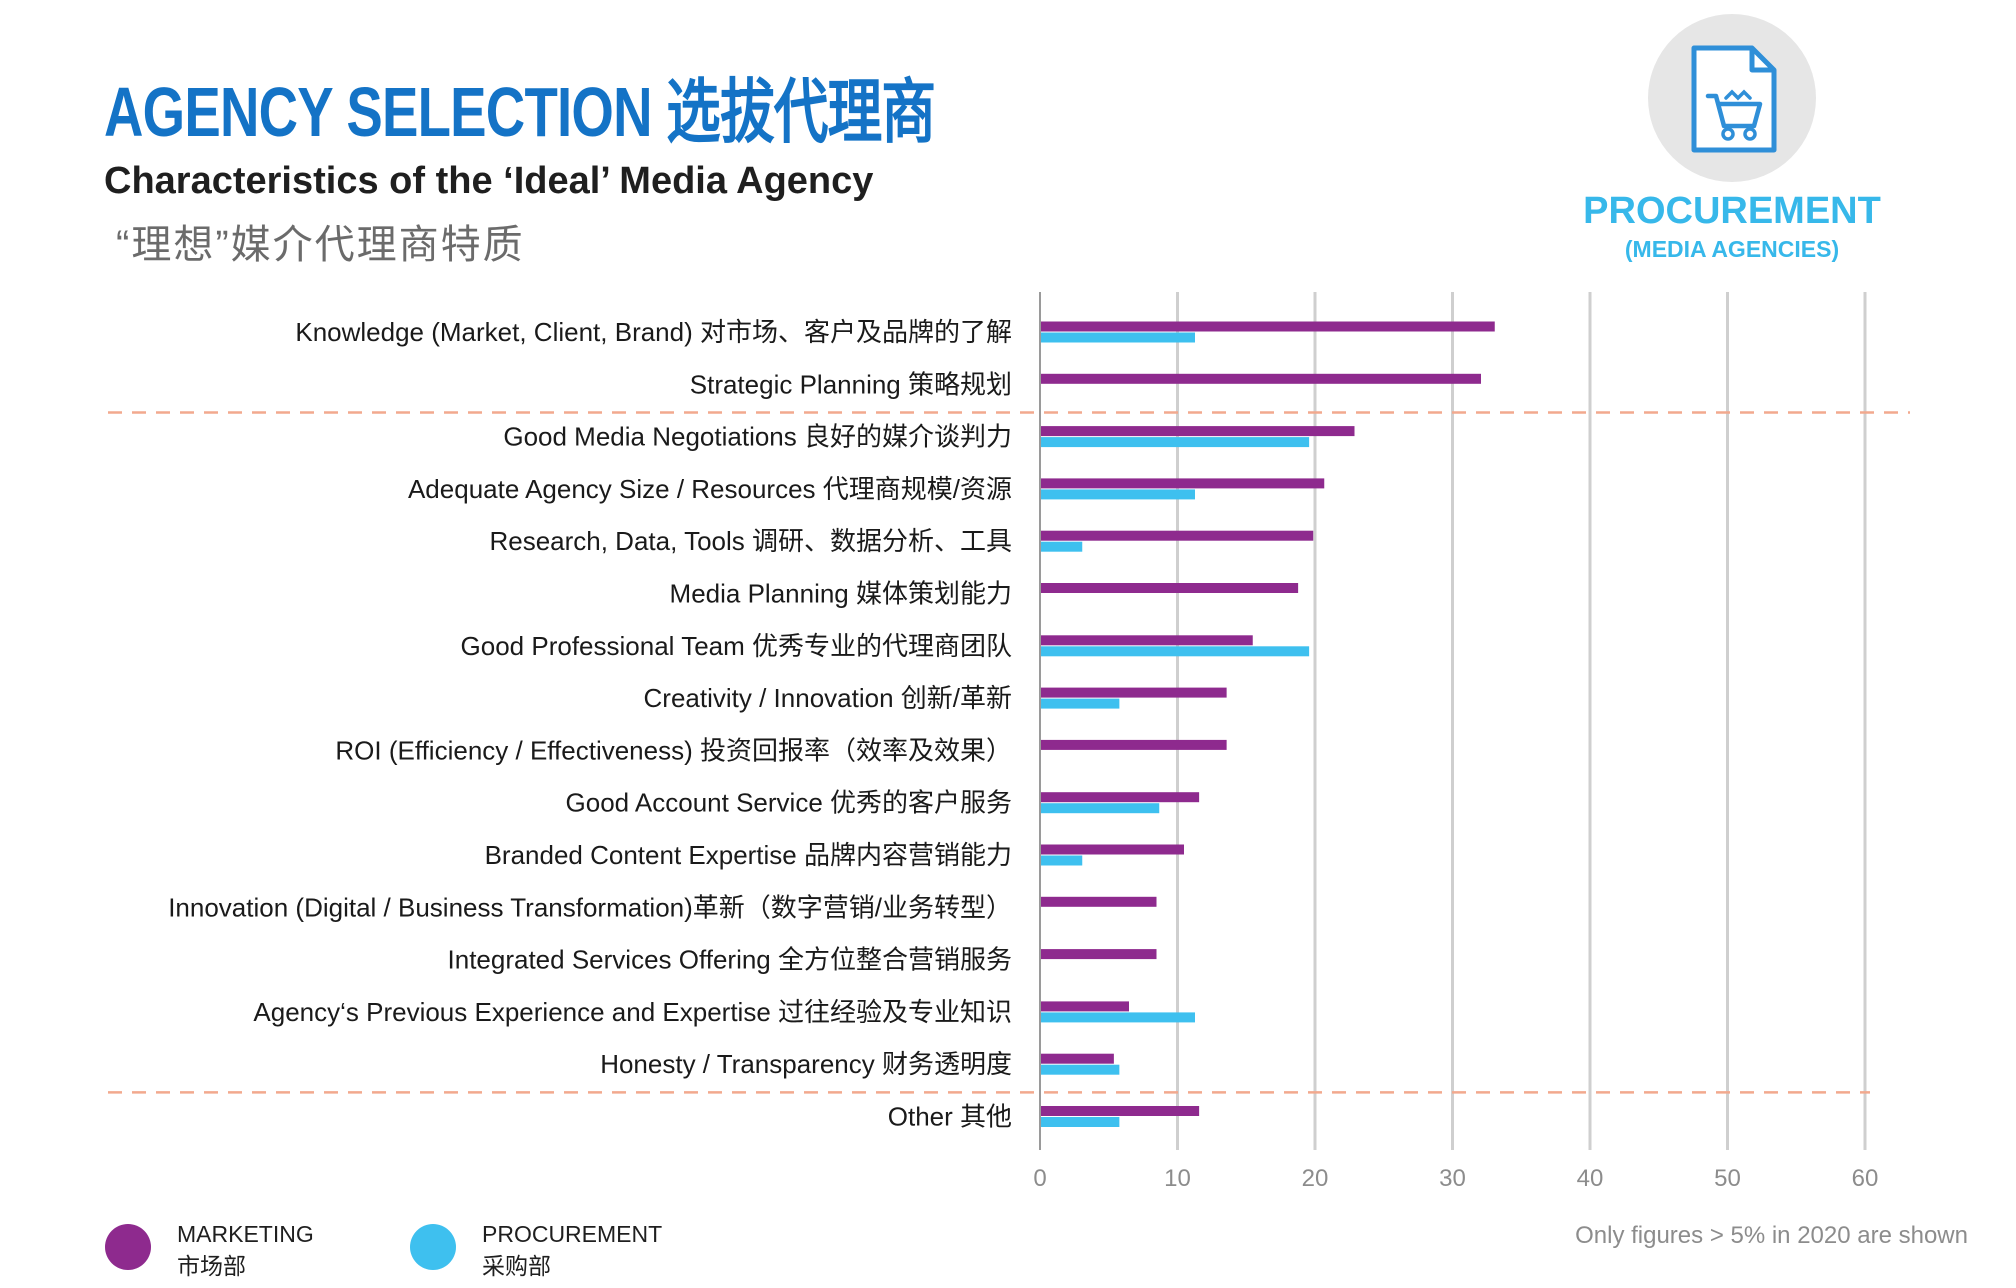 The width and height of the screenshot is (2016, 1288). I want to click on footnote: Only figures > 5% in 2020 are shown, so click(1771, 1235).